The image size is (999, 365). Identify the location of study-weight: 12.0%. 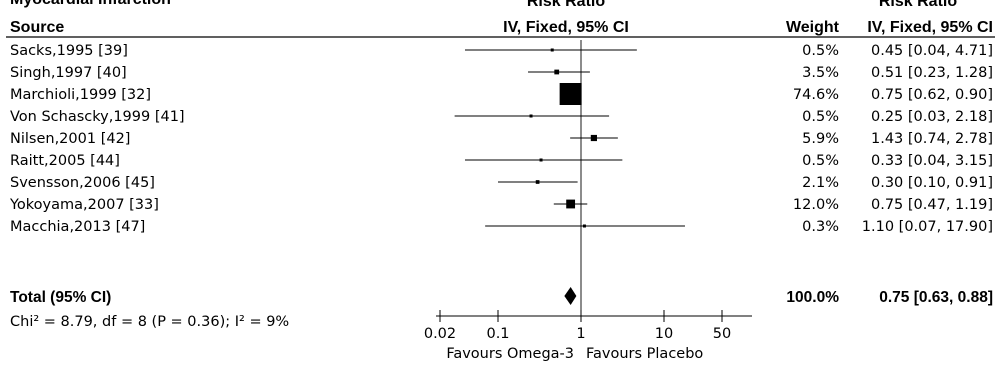
(816, 205).